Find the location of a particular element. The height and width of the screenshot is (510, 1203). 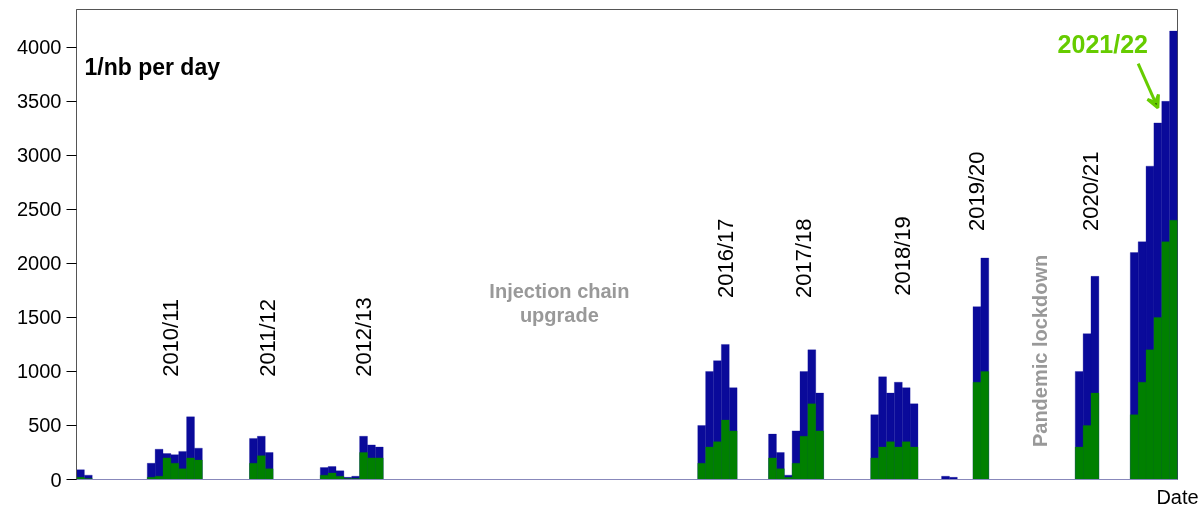

x-axis-title: Date is located at coordinates (1177, 496).